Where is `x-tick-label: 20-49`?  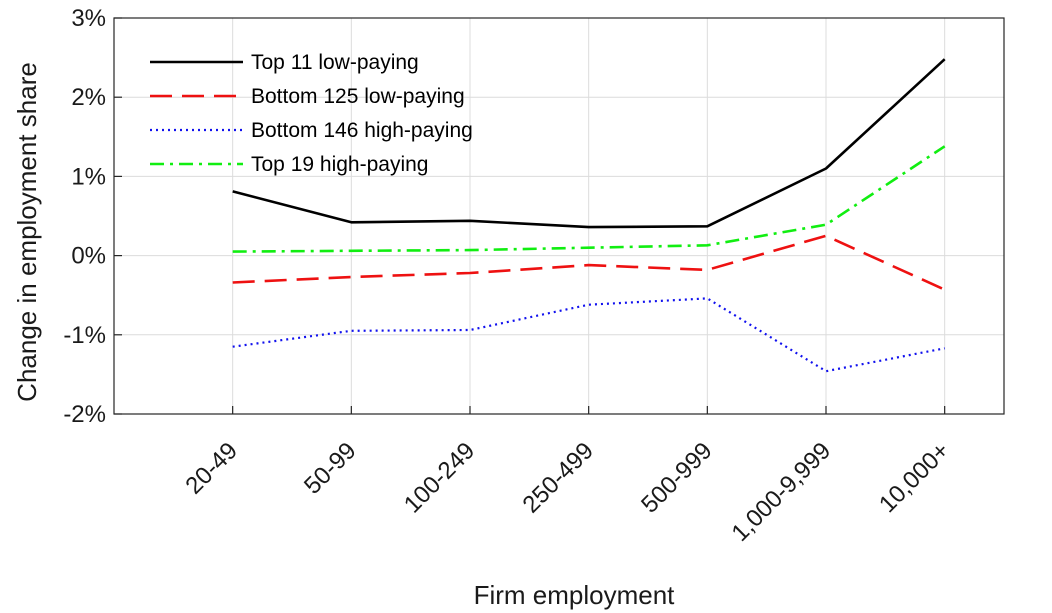
x-tick-label: 20-49 is located at coordinates (211, 468).